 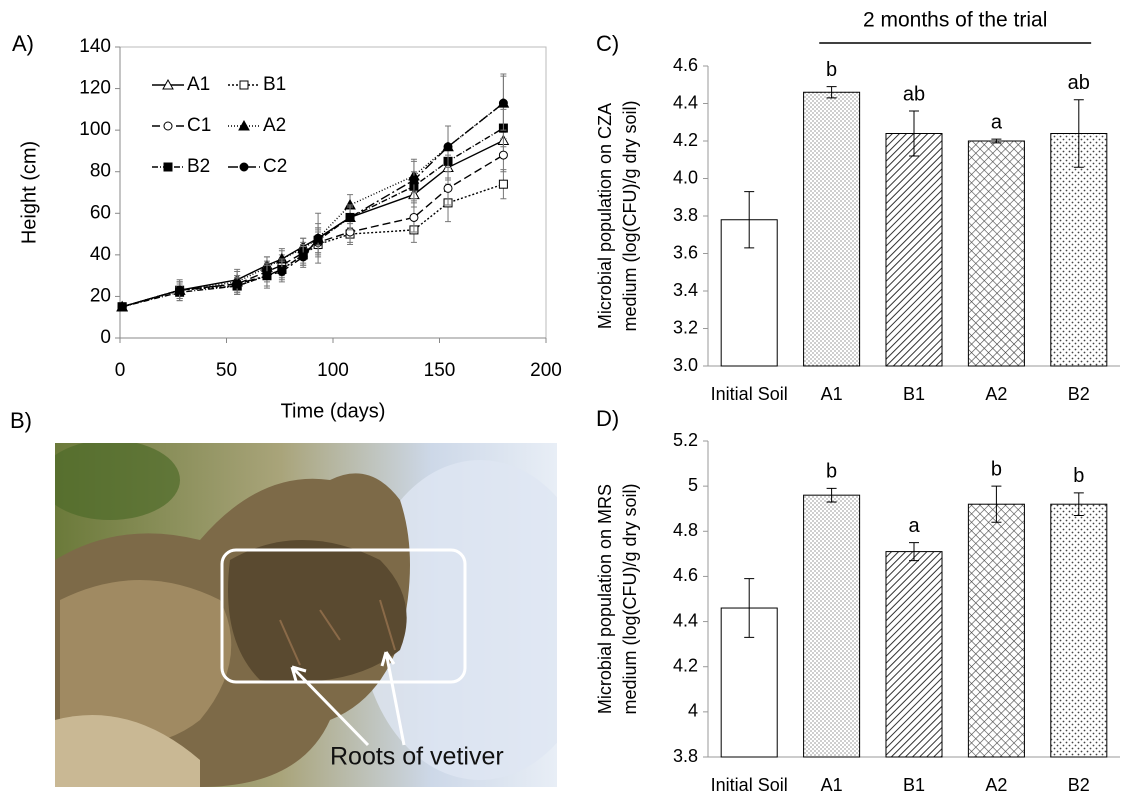 I want to click on panel-label: C), so click(x=607, y=43).